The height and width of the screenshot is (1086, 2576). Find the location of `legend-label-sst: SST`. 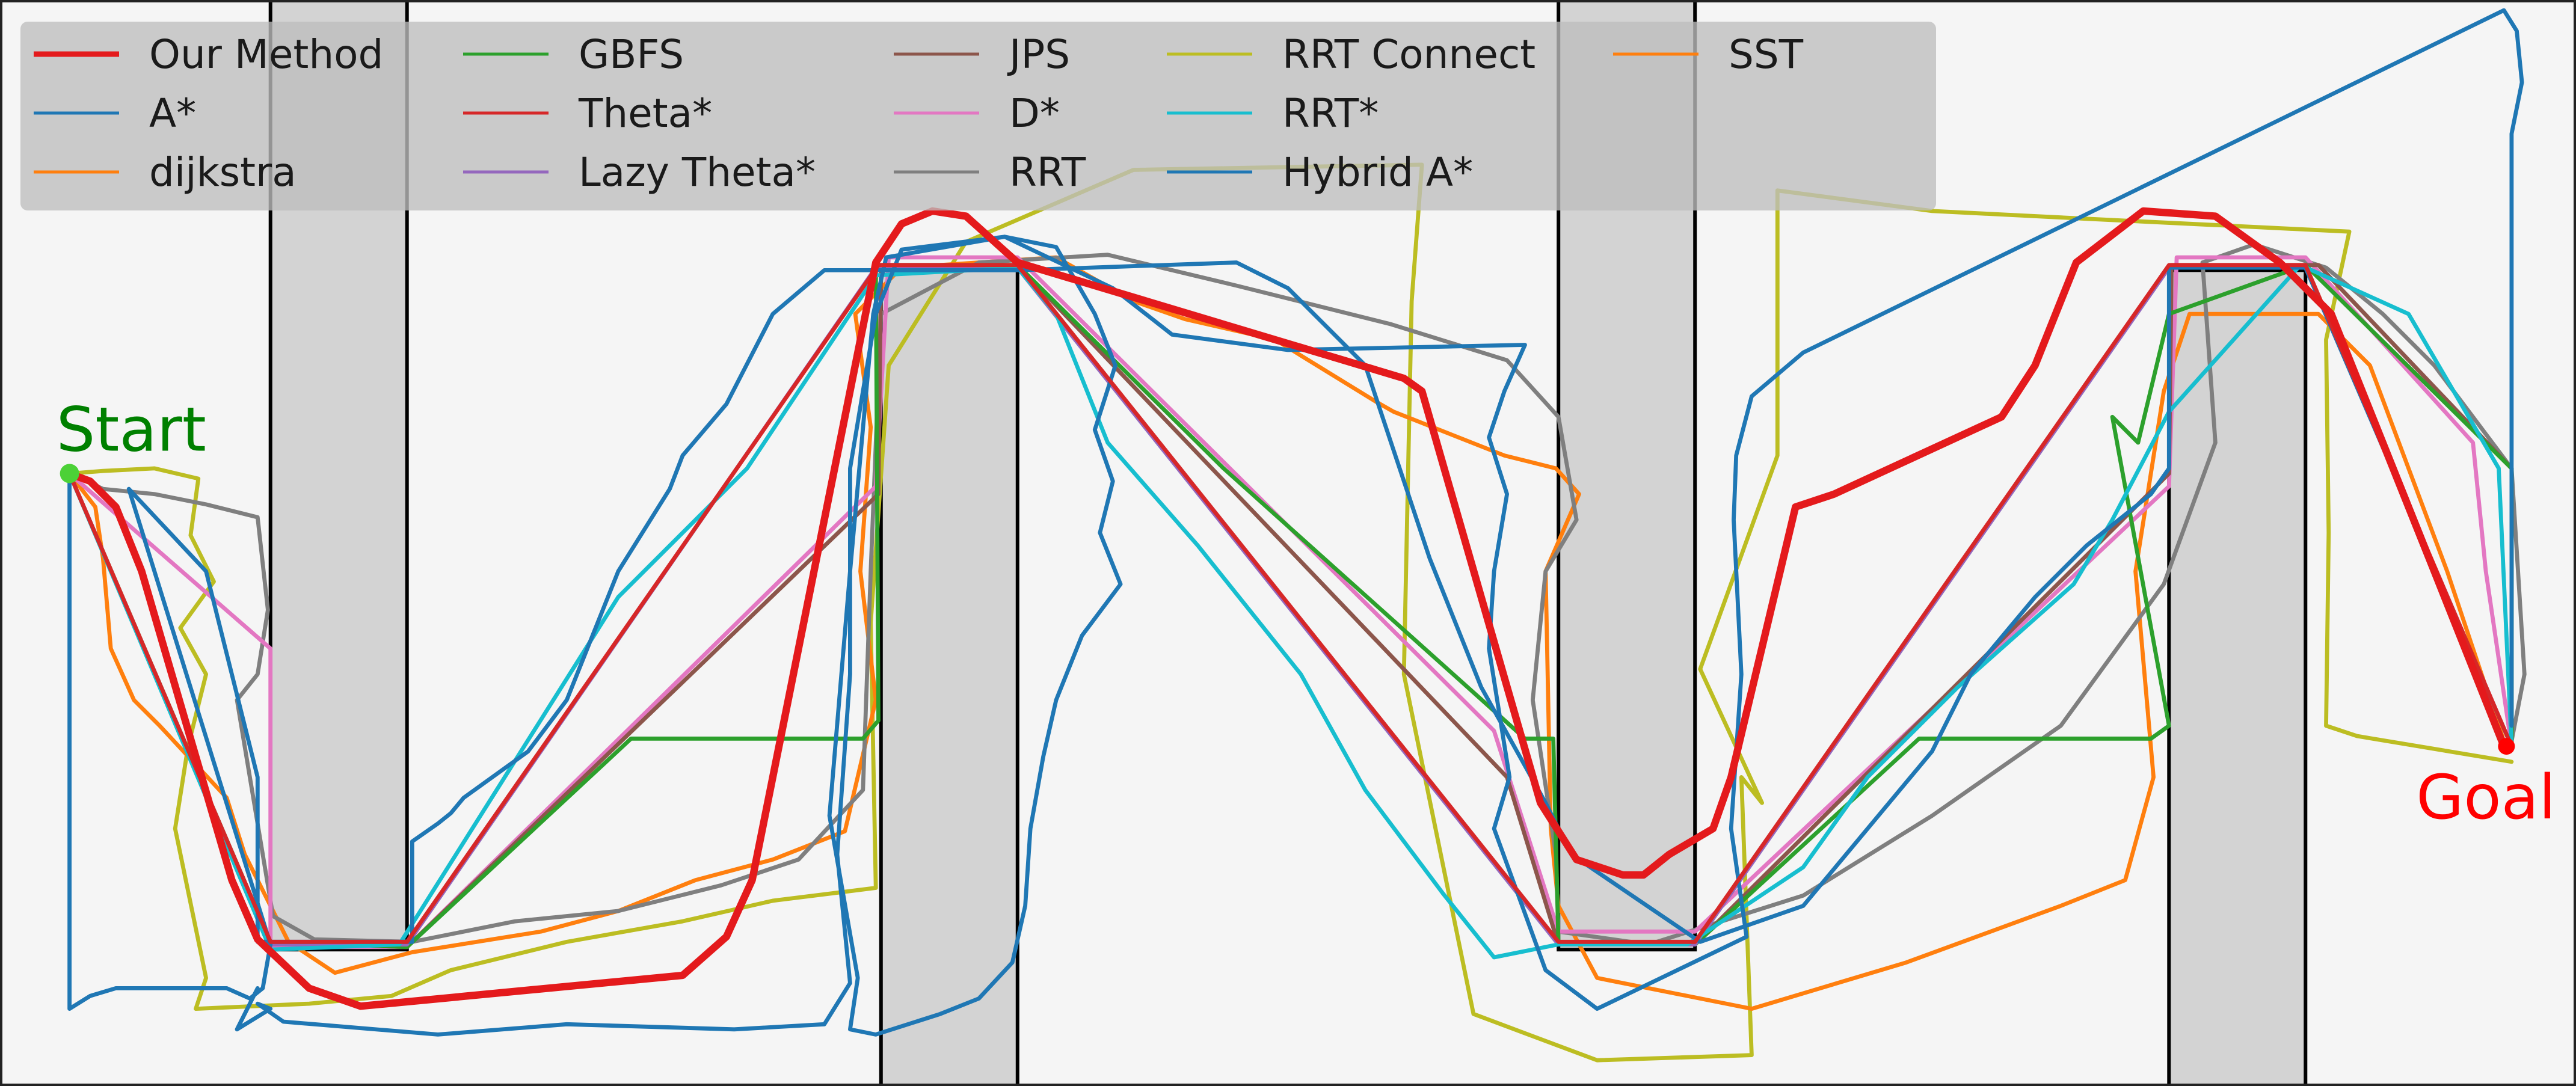

legend-label-sst: SST is located at coordinates (1766, 55).